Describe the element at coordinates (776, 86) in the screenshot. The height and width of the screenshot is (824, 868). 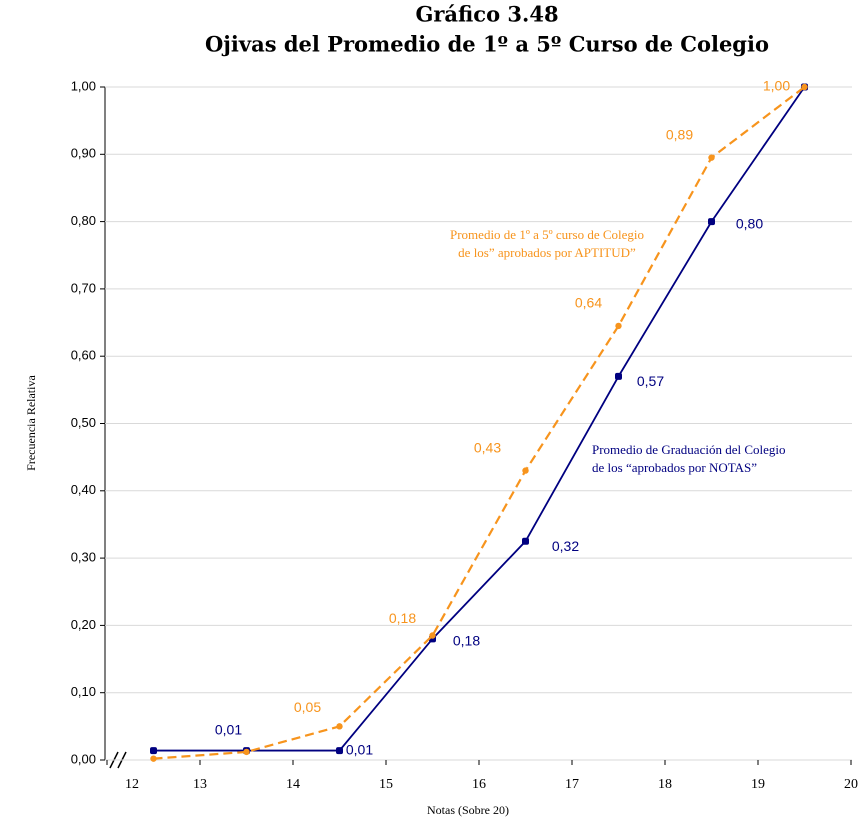
I see `data-label: 1,00` at that location.